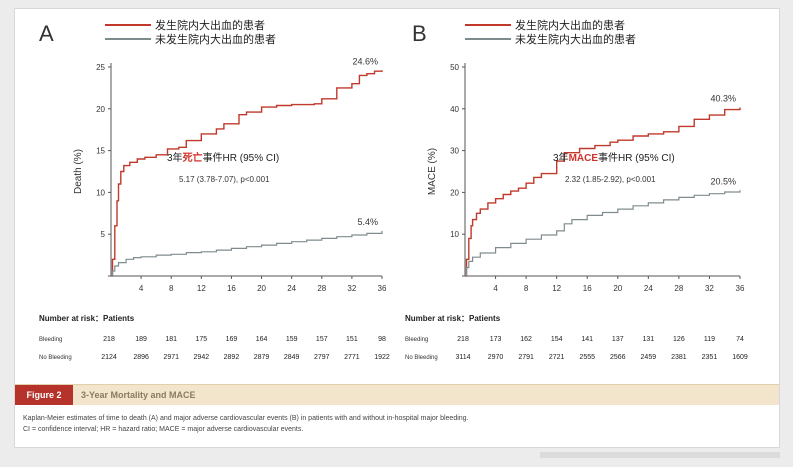 This screenshot has height=467, width=793. What do you see at coordinates (587, 339) in the screenshot?
I see `risk-cell-b-0-4: 141` at bounding box center [587, 339].